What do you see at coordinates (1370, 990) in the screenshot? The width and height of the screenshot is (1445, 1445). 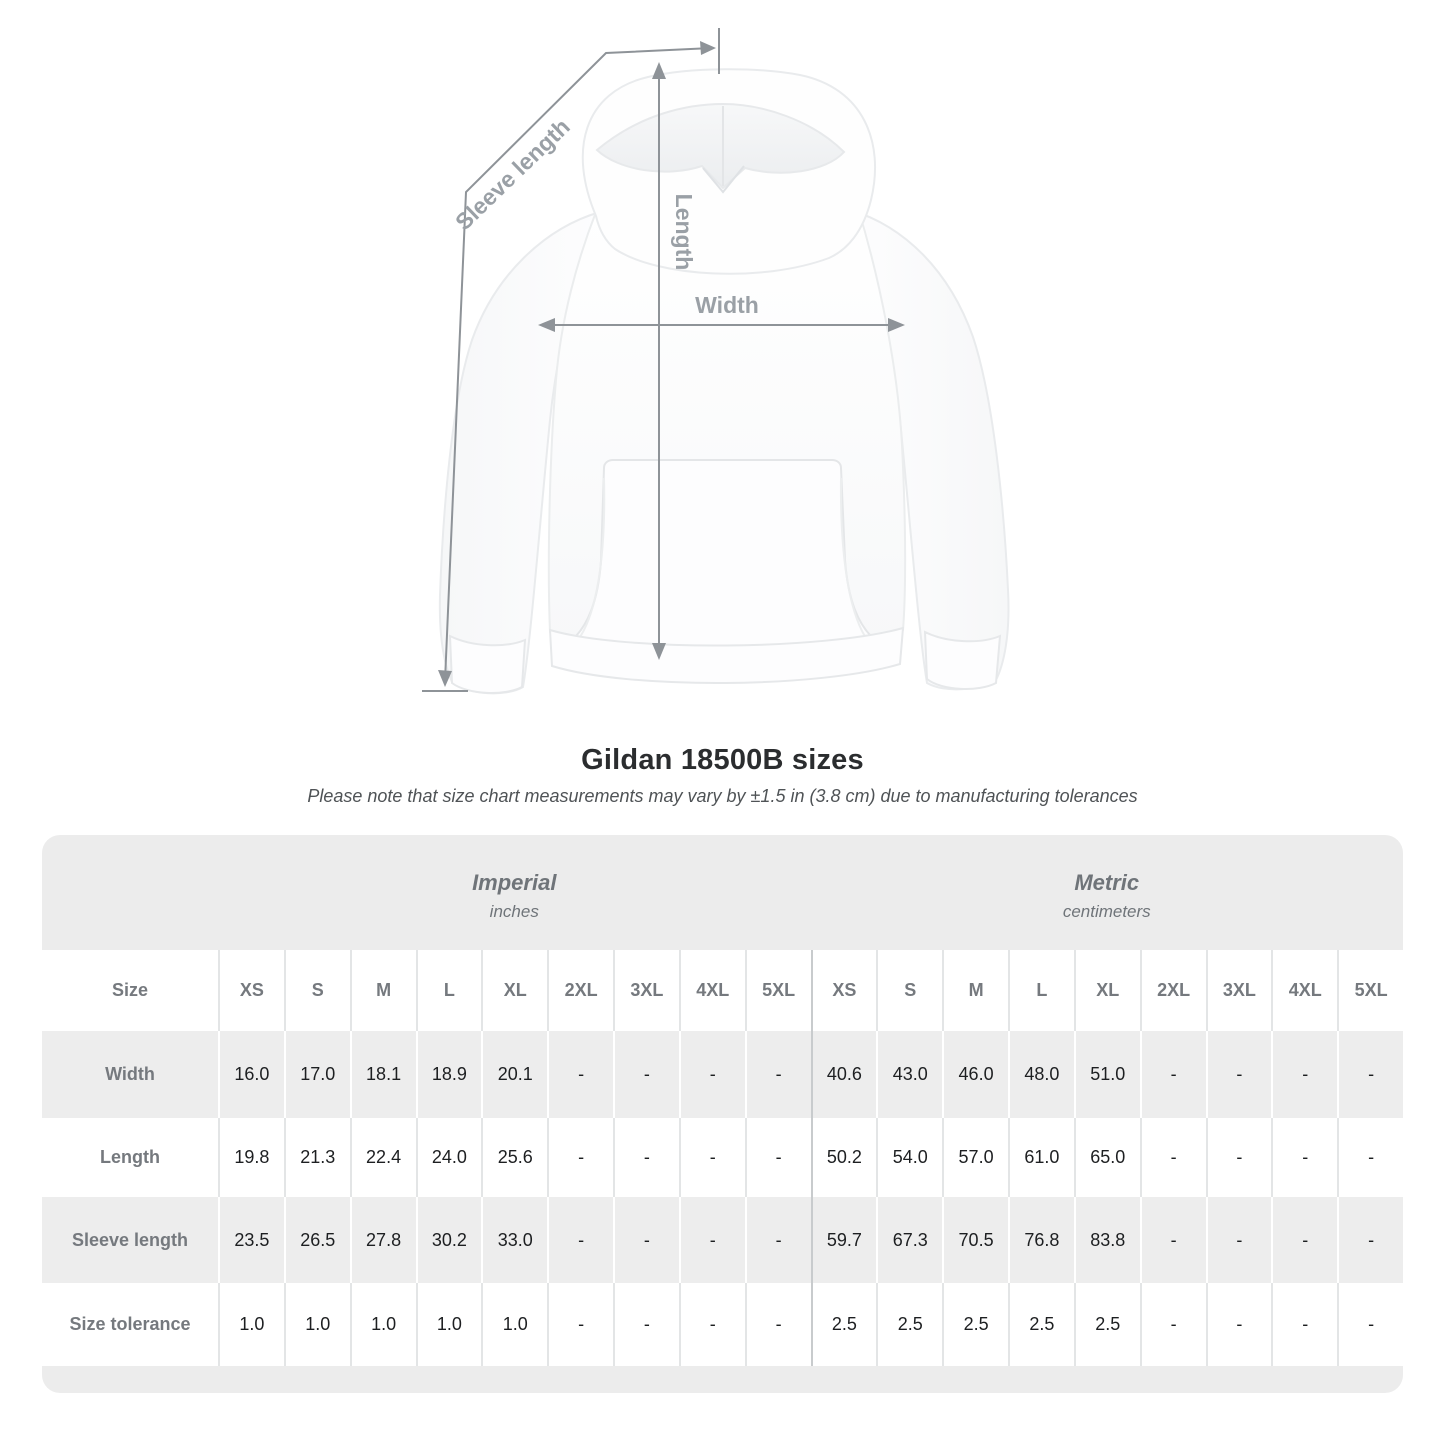 I see `size-col-header-metric-5xl: 5XL` at bounding box center [1370, 990].